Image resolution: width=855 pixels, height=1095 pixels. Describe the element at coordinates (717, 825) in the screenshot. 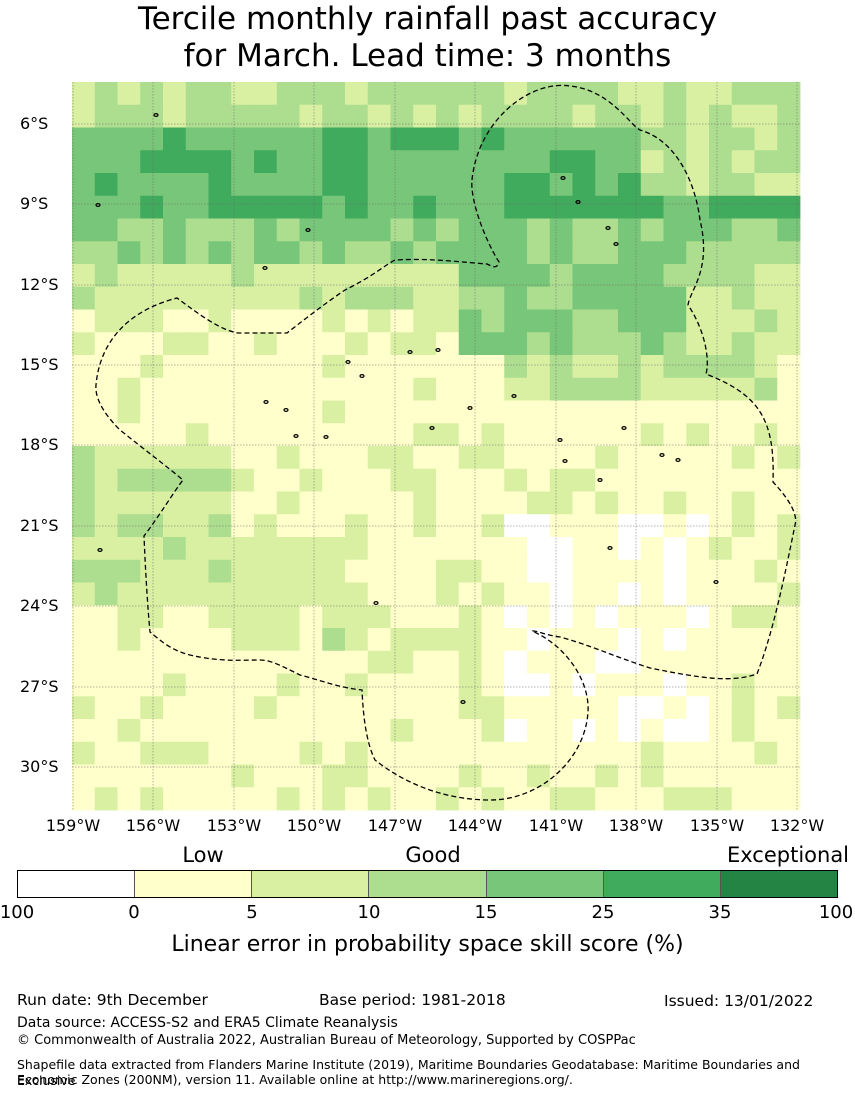

I see `lon-label-135w: 135°W` at that location.